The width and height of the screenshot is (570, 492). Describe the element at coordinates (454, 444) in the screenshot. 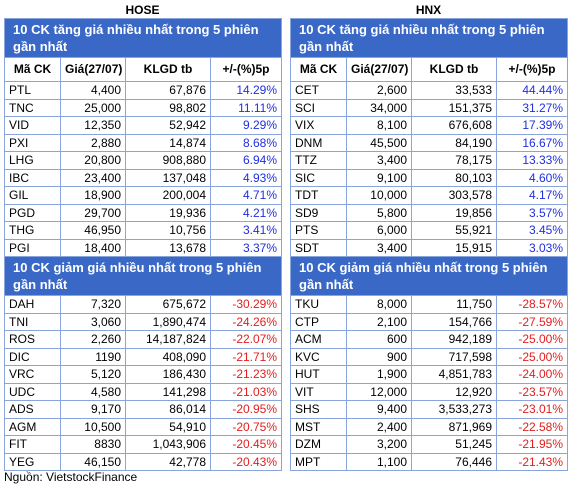

I see `volume: 51,245` at that location.